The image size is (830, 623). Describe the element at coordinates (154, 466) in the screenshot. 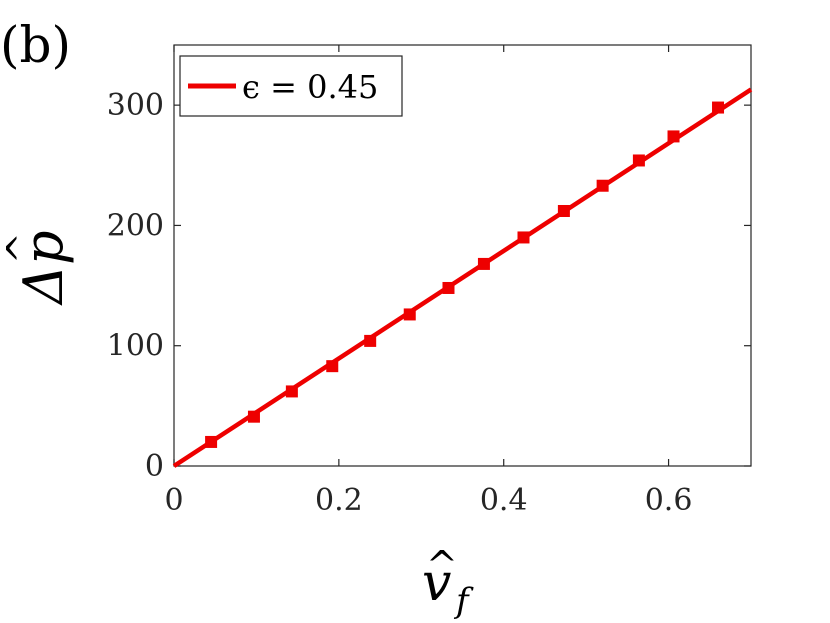

I see `y-tick-label: 0` at that location.